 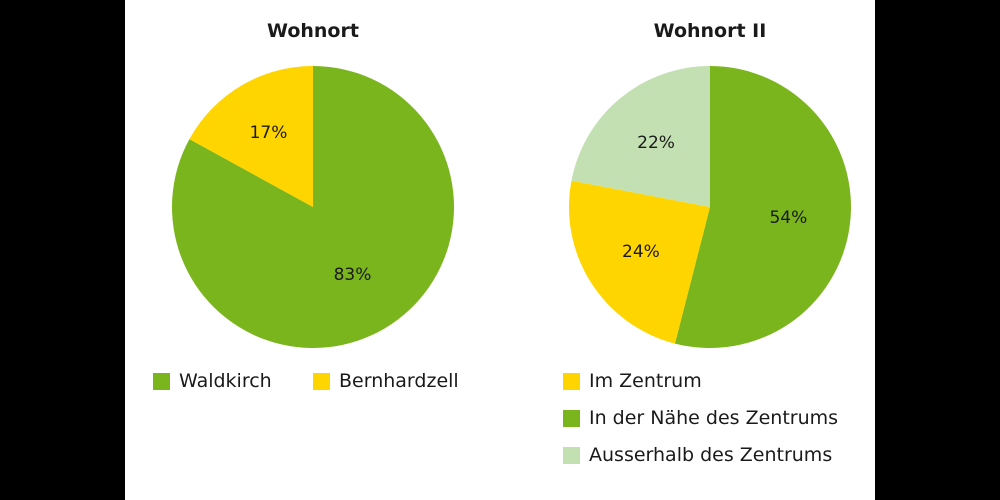 I want to click on chart1-legend-waldkirch: Waldkirch, so click(x=212, y=381).